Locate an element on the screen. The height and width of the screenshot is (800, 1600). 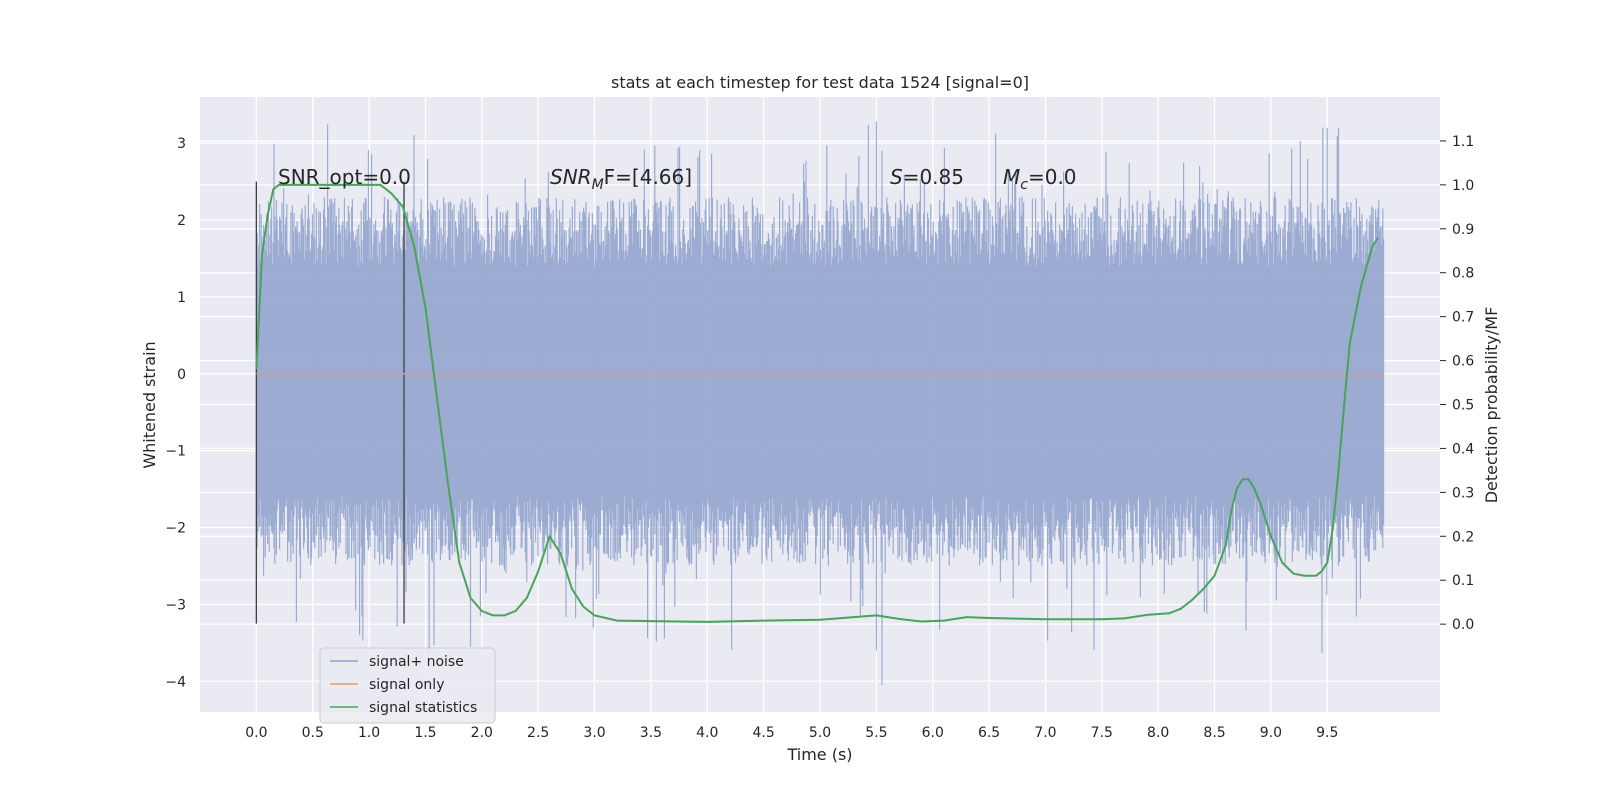
marker-lines is located at coordinates (330, 402).